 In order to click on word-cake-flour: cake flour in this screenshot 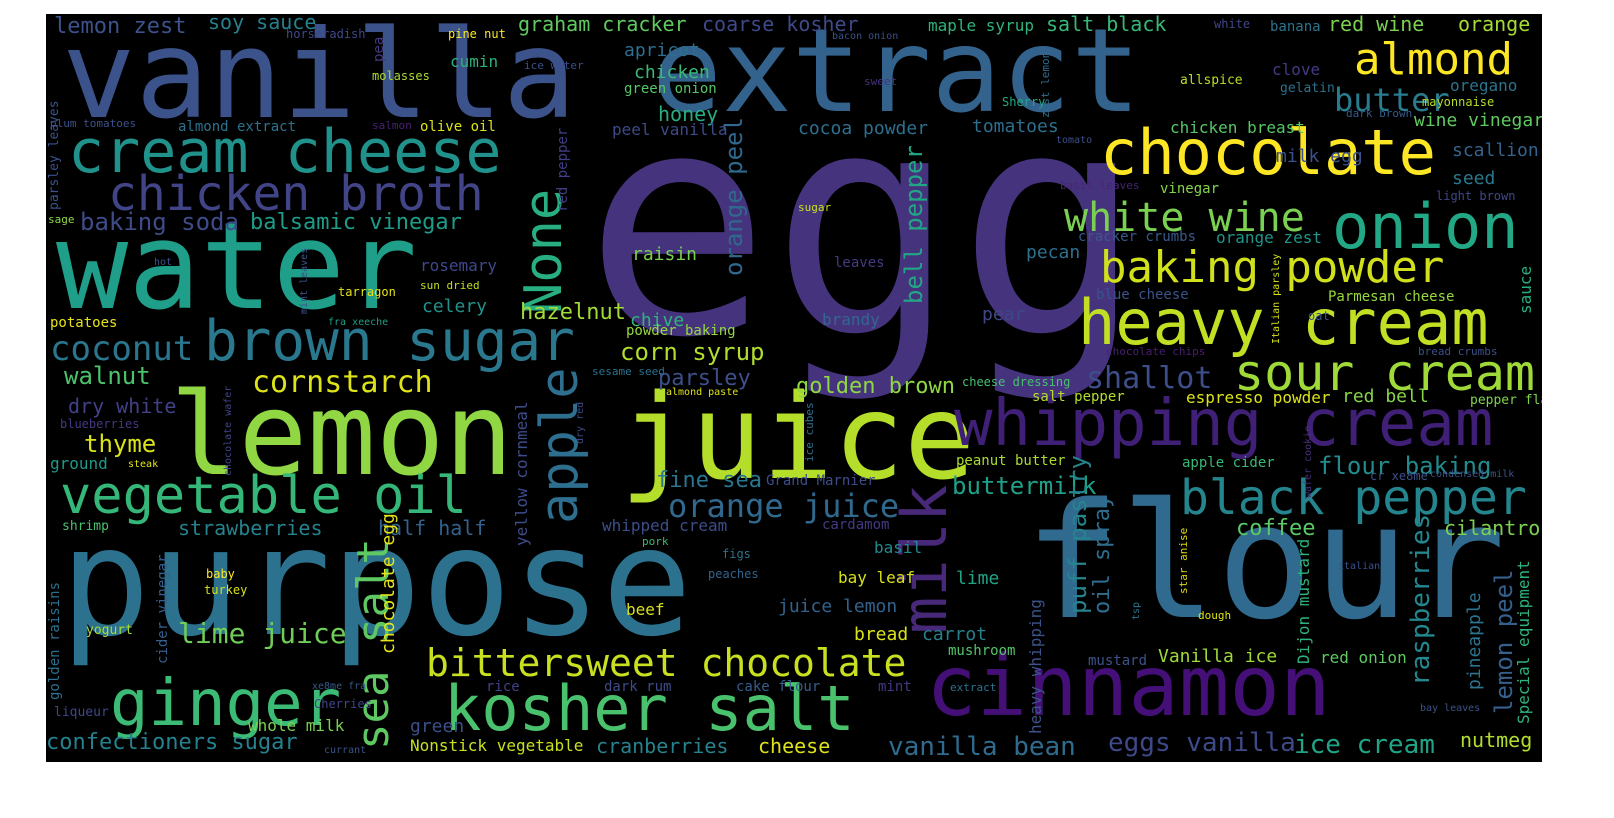, I will do `click(778, 687)`.